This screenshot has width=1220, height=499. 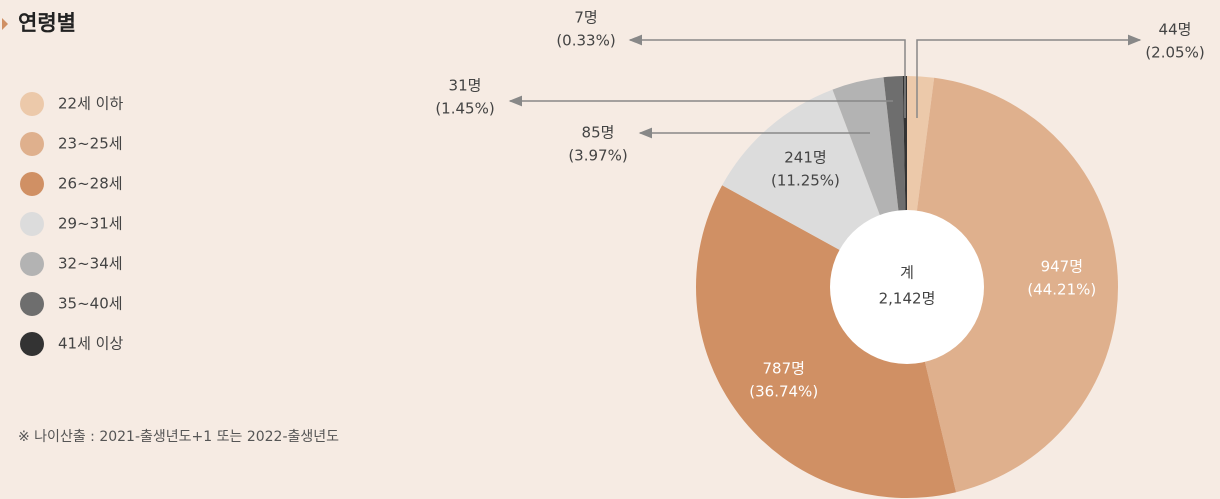 What do you see at coordinates (90, 264) in the screenshot?
I see `legend-label: 32~34세` at bounding box center [90, 264].